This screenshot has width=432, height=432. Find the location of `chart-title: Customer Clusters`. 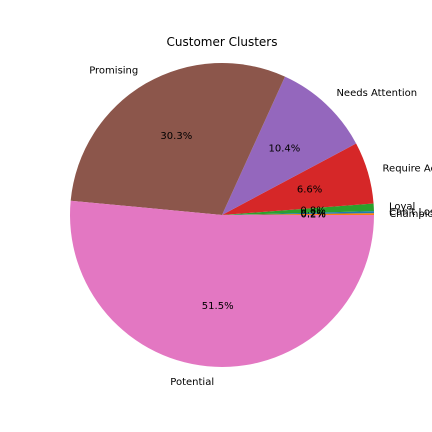

chart-title: Customer Clusters is located at coordinates (222, 42).